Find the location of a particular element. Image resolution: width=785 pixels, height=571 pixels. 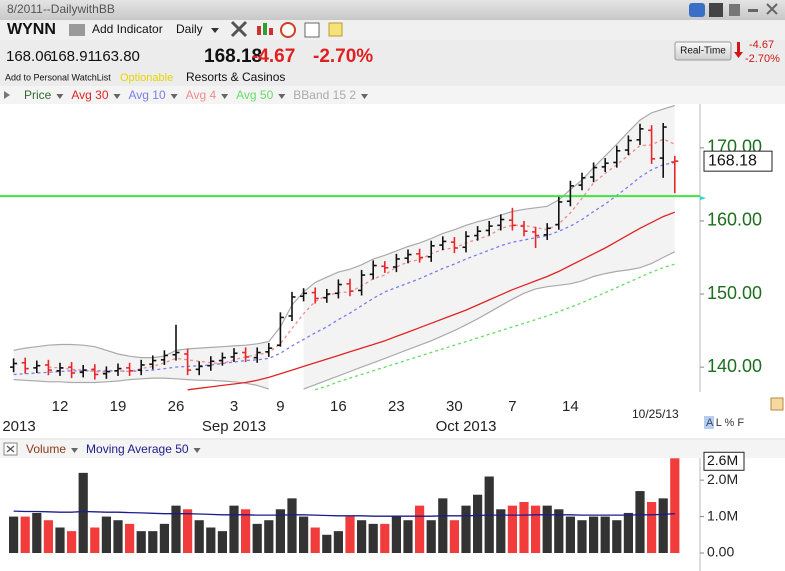

period-dropdown is located at coordinates (215, 30).